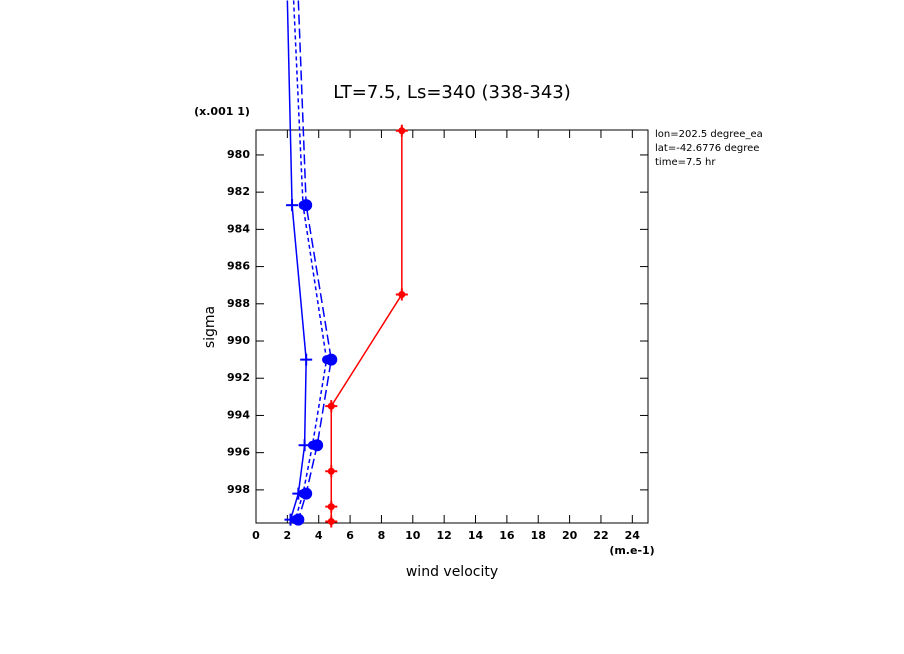  Describe the element at coordinates (570, 535) in the screenshot. I see `x-tick-label: 20` at that location.